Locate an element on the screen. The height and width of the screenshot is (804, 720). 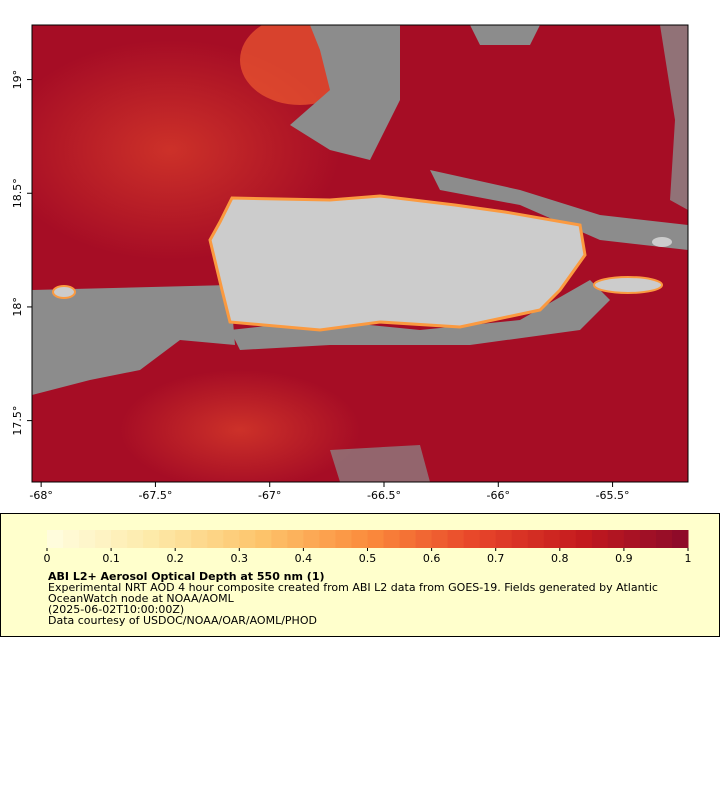
colorbar-tick-label: 0.5 is located at coordinates (368, 558).